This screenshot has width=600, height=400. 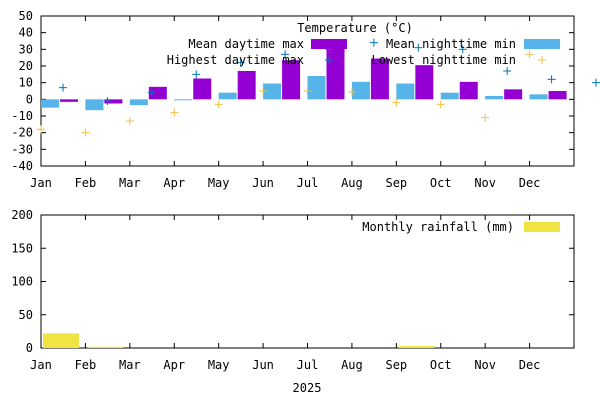 I want to click on temp-y-tick-label: -20, so click(x=22, y=133).